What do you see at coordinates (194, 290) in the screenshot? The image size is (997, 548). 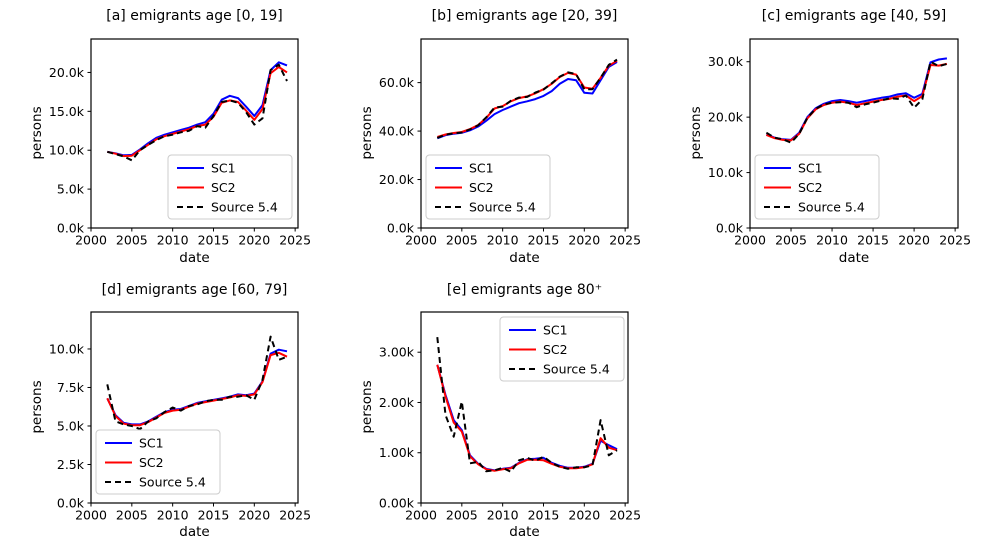 I see `panel-d-title: [d] emigrants age [60, 79]` at bounding box center [194, 290].